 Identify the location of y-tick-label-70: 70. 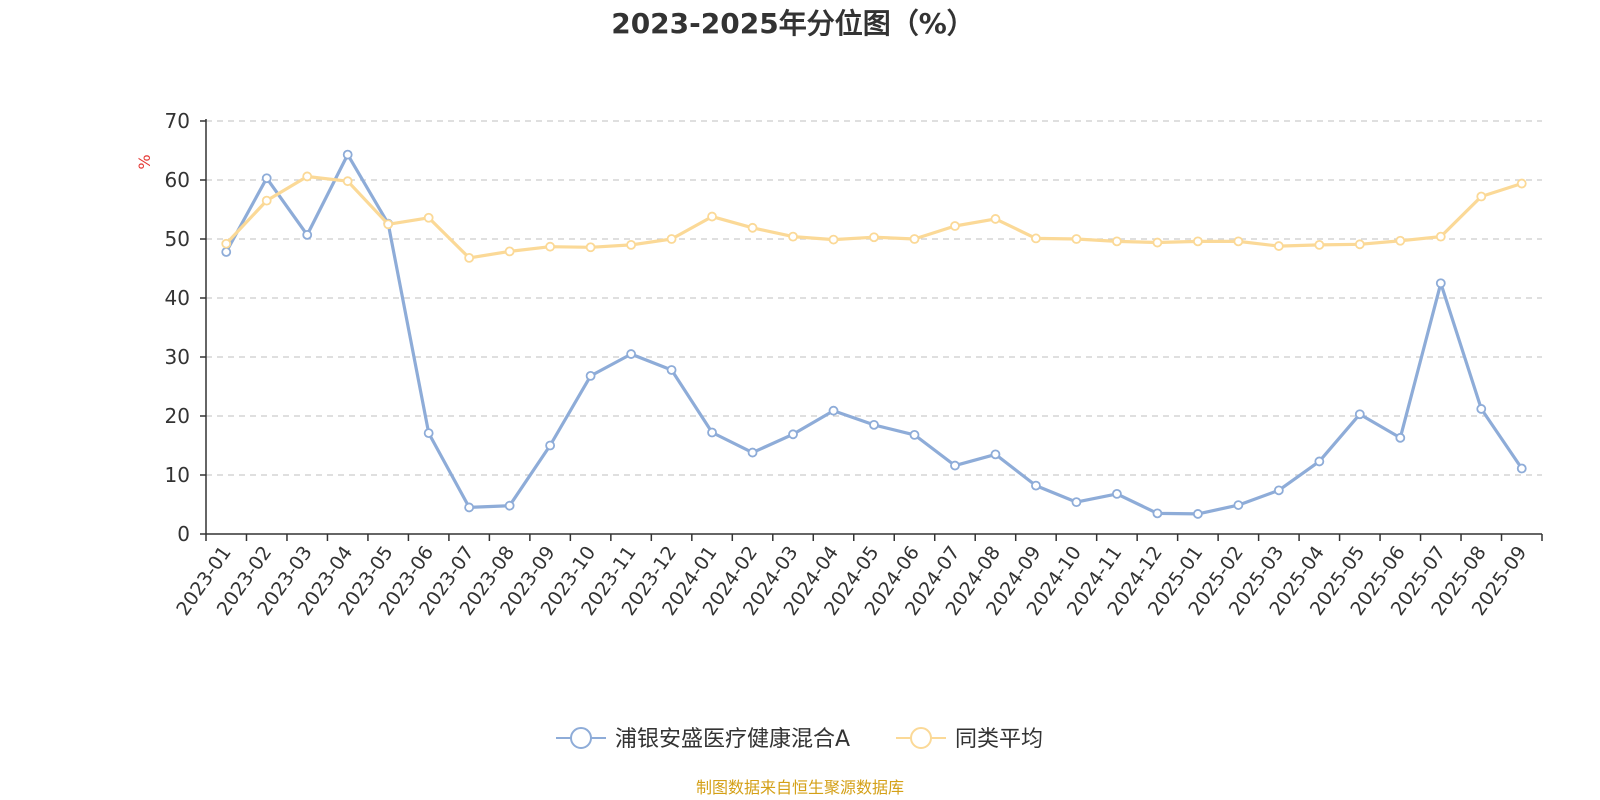
(177, 121).